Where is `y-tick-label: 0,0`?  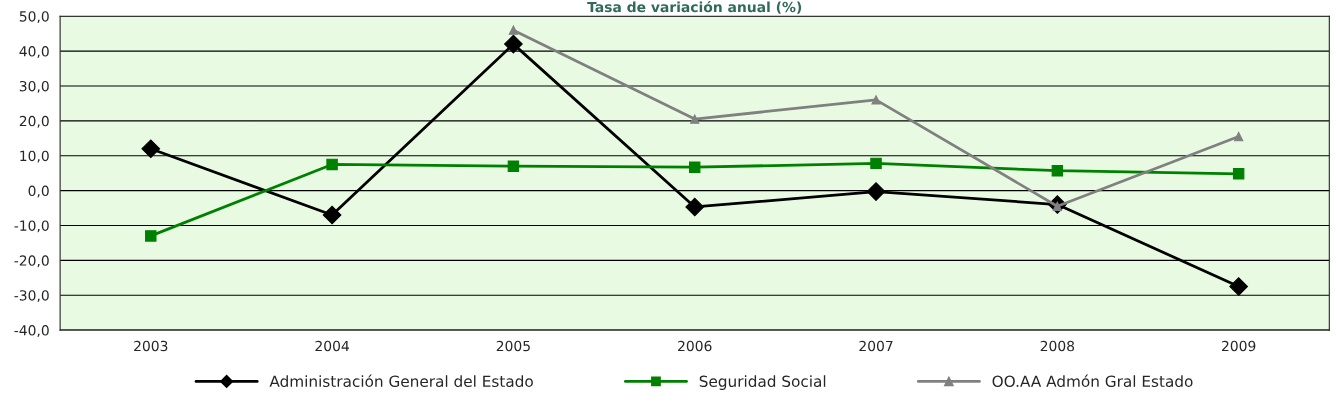 y-tick-label: 0,0 is located at coordinates (38, 191).